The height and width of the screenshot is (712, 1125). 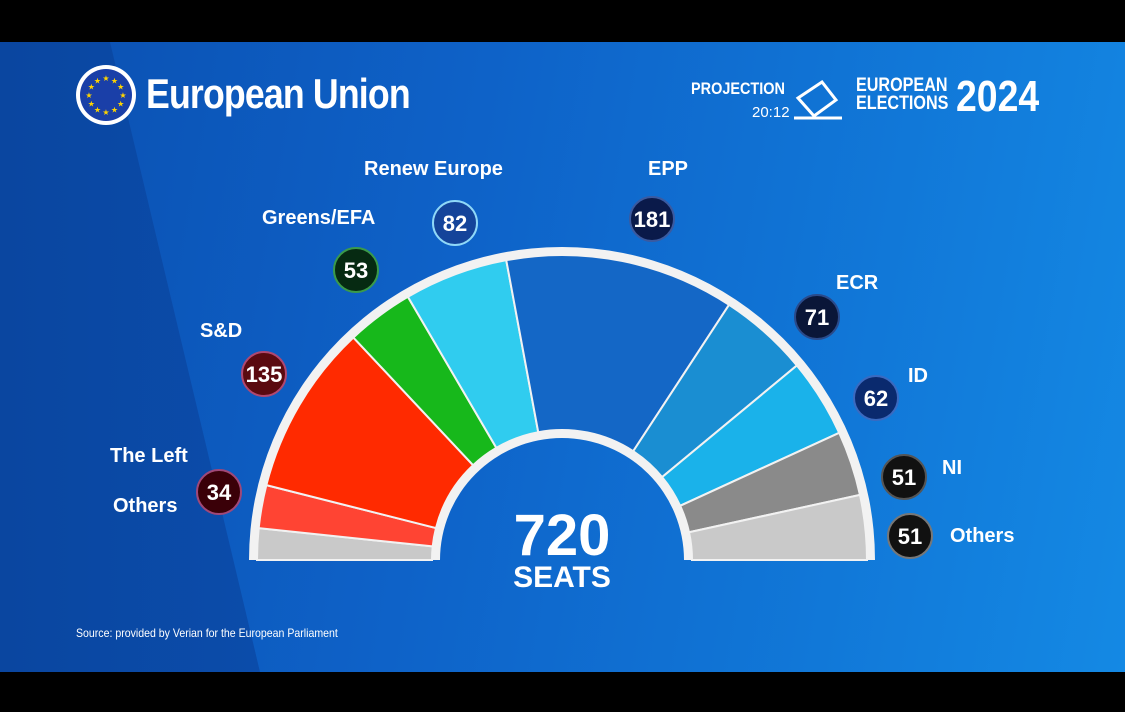 I want to click on total-seats-label: SEATS, so click(x=562, y=577).